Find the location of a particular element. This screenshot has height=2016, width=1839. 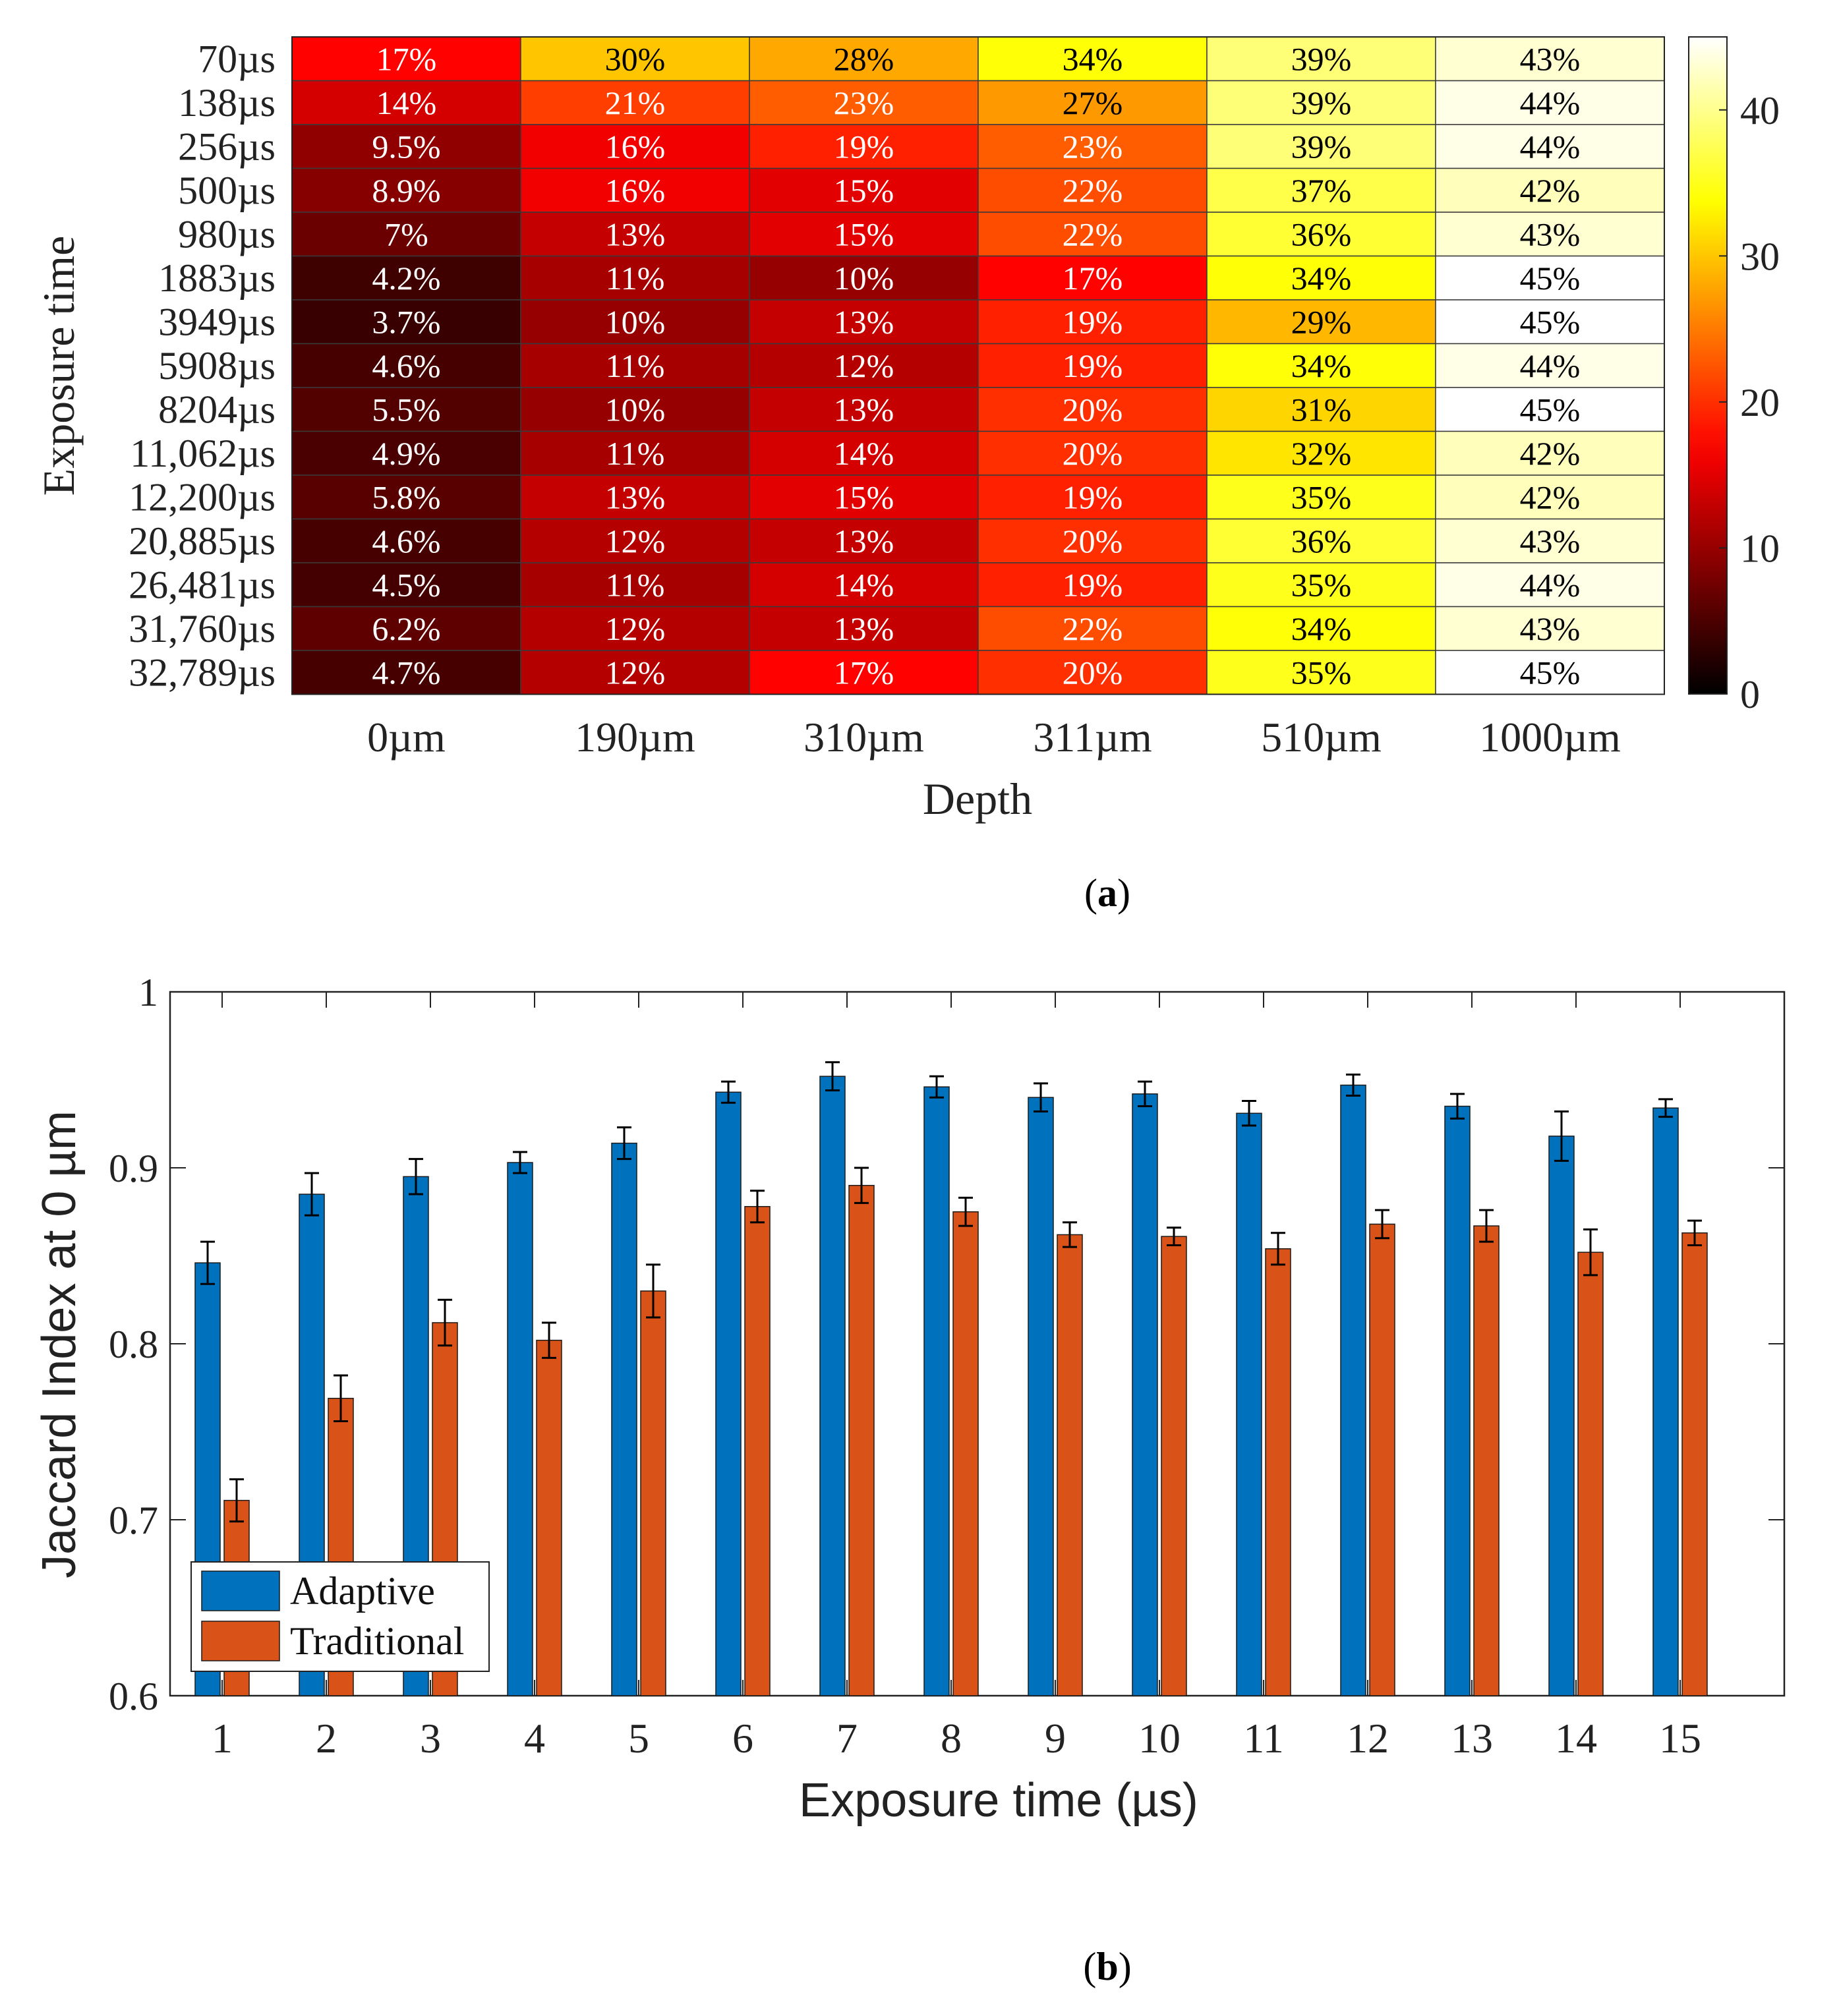

heatmap-y-tick-label: 12,200µs is located at coordinates (202, 497).